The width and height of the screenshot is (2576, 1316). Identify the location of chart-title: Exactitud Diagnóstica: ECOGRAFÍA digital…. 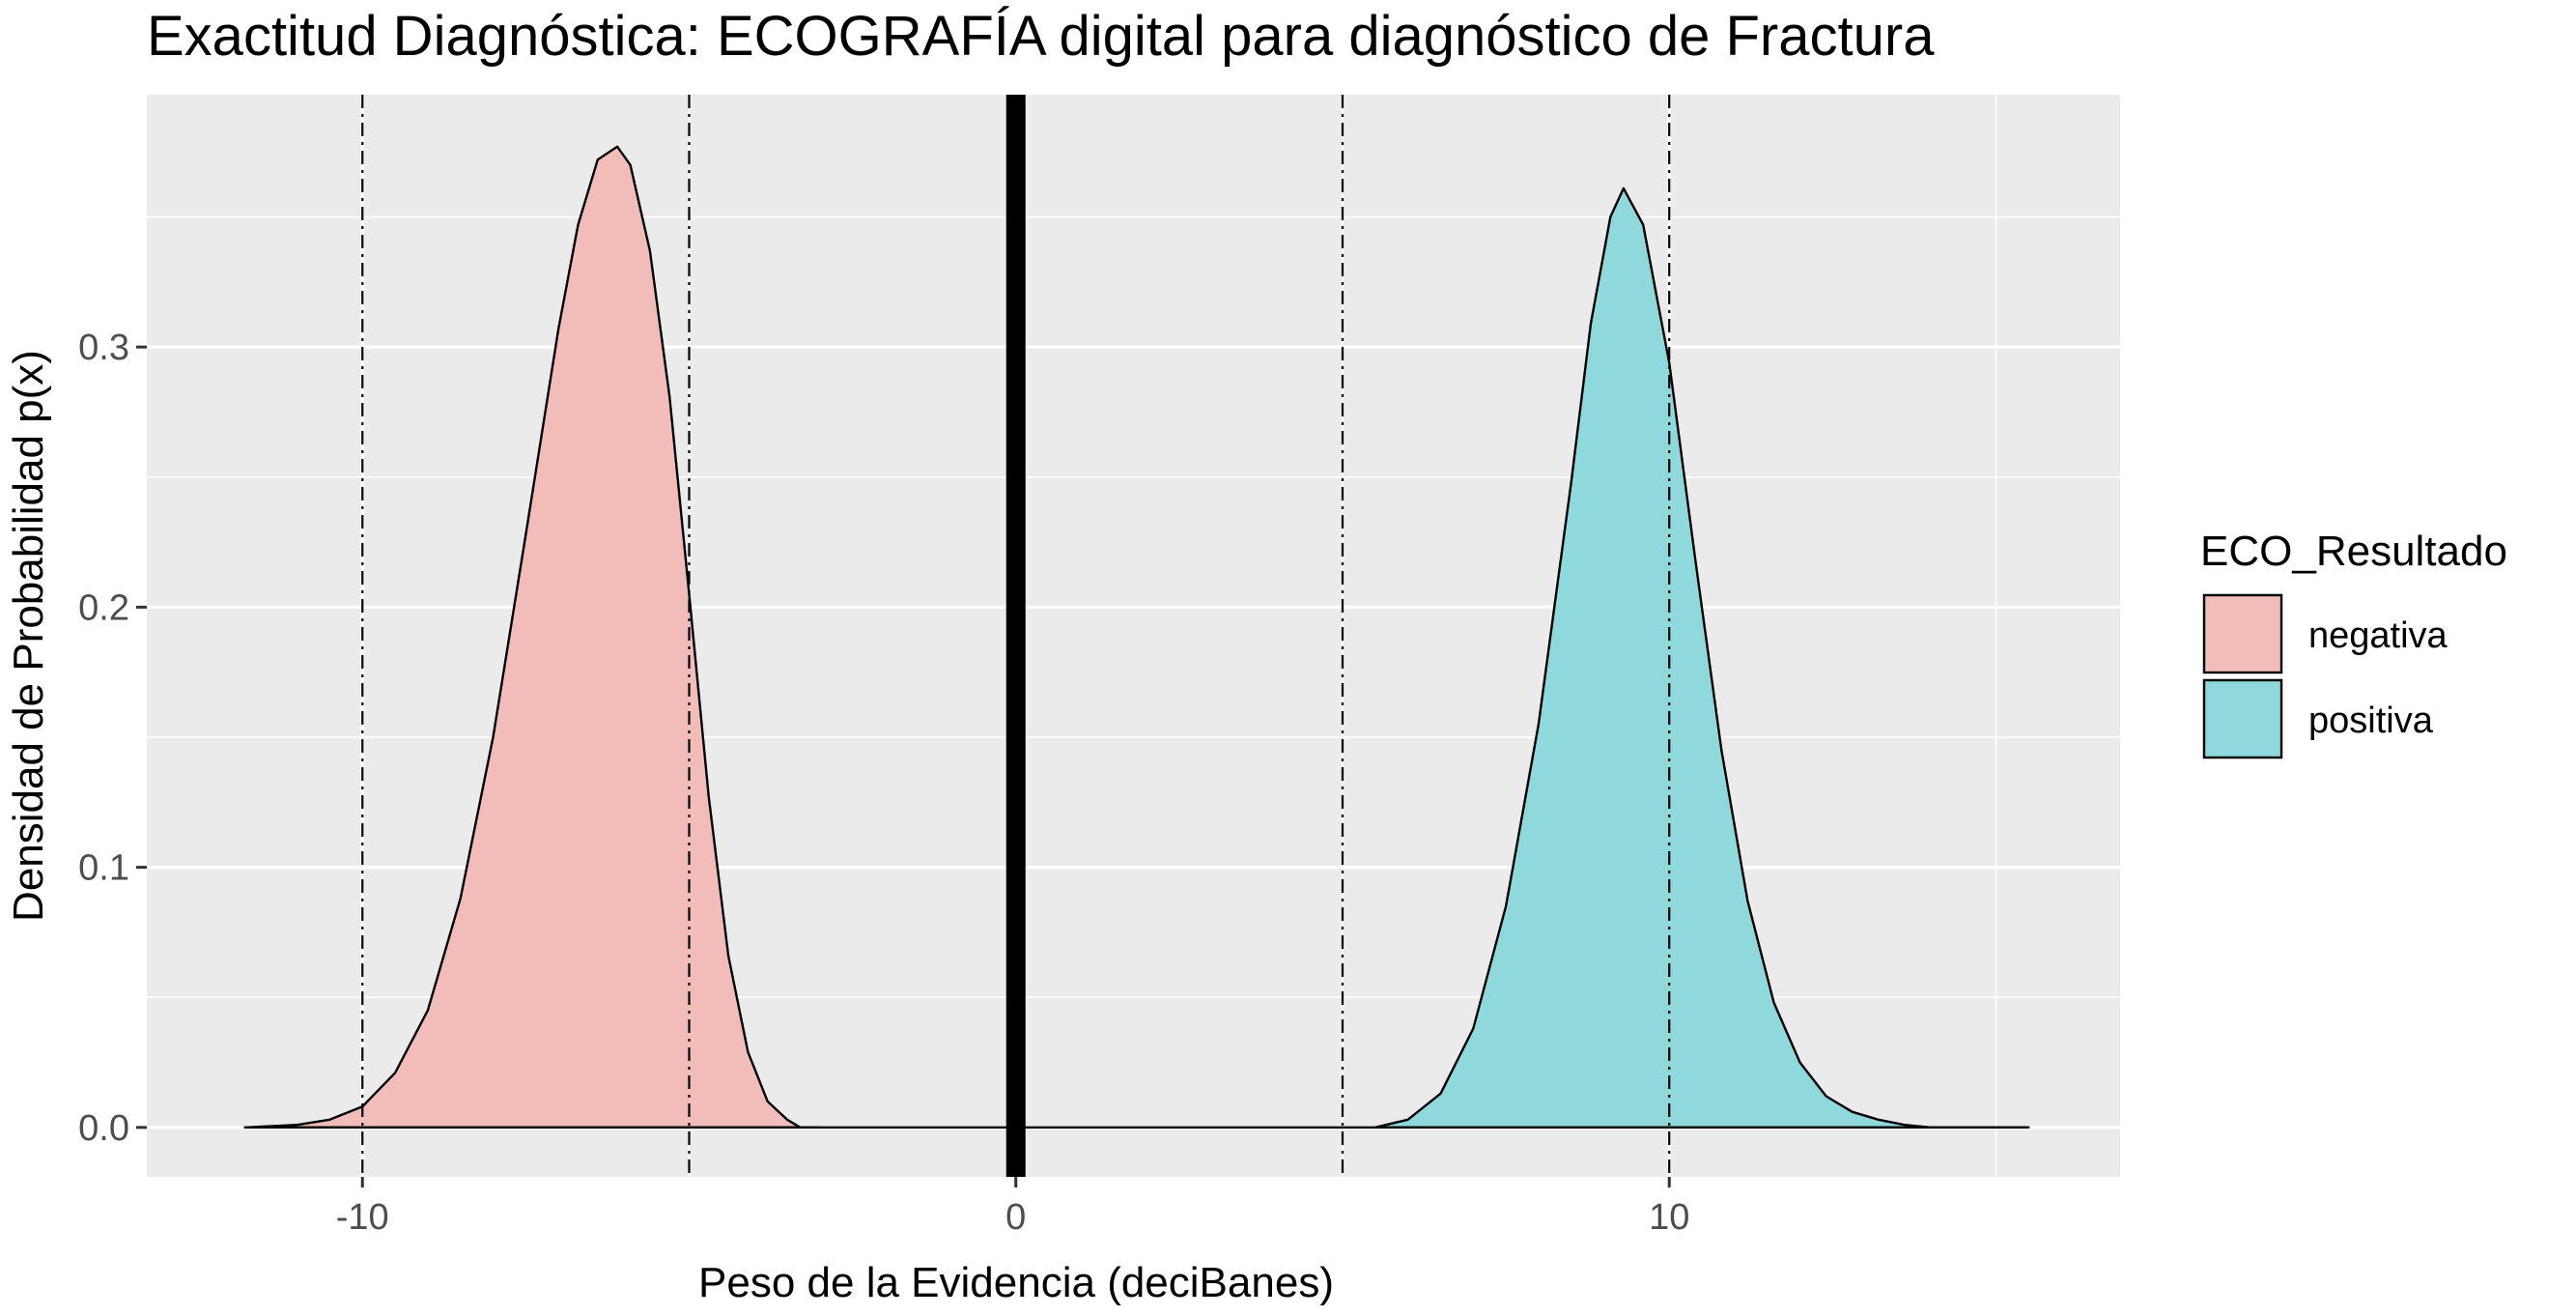
(1041, 36).